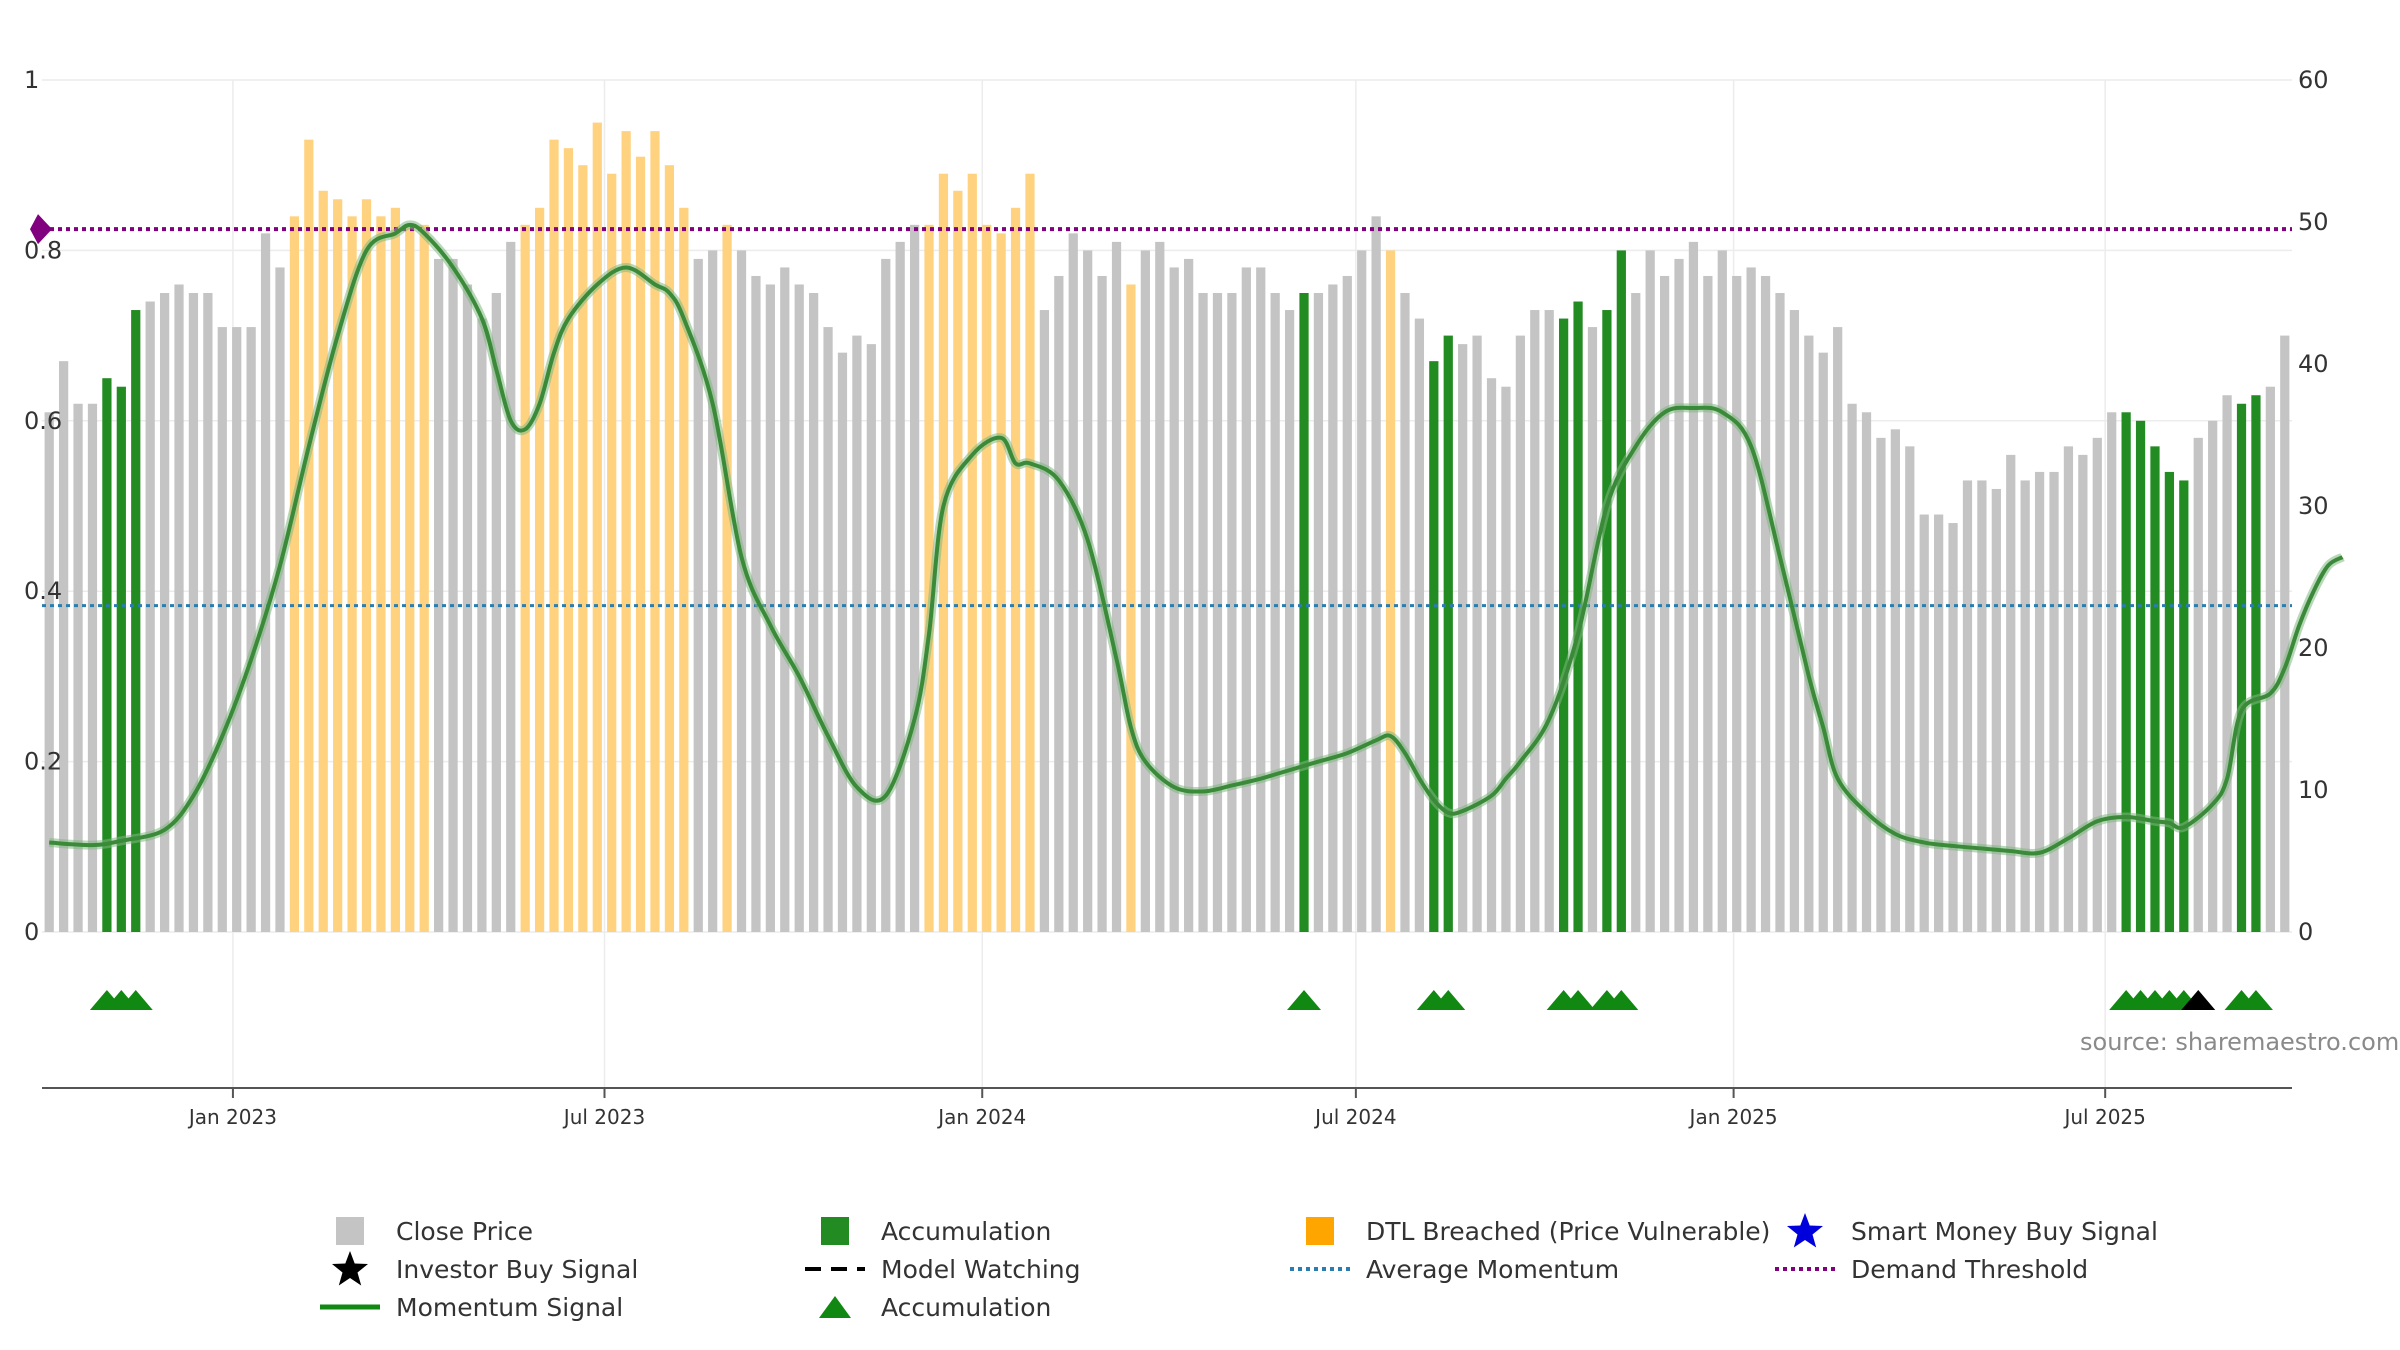 This screenshot has width=2400, height=1350. What do you see at coordinates (43, 762) in the screenshot?
I see `left-axis-tick-label: 0.2` at bounding box center [43, 762].